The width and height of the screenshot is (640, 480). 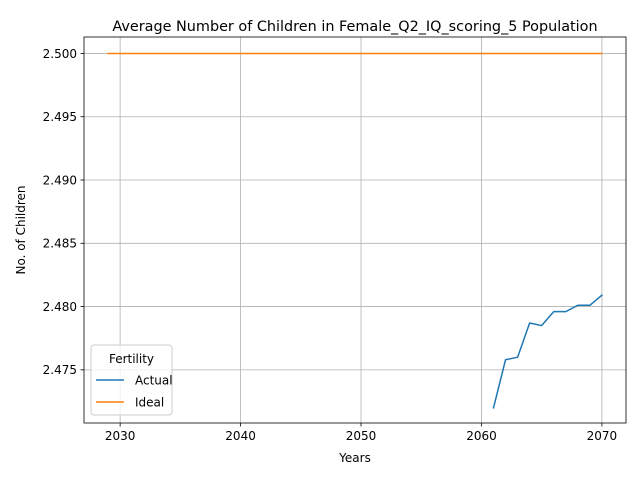 What do you see at coordinates (240, 436) in the screenshot?
I see `x-tick-label: 2040` at bounding box center [240, 436].